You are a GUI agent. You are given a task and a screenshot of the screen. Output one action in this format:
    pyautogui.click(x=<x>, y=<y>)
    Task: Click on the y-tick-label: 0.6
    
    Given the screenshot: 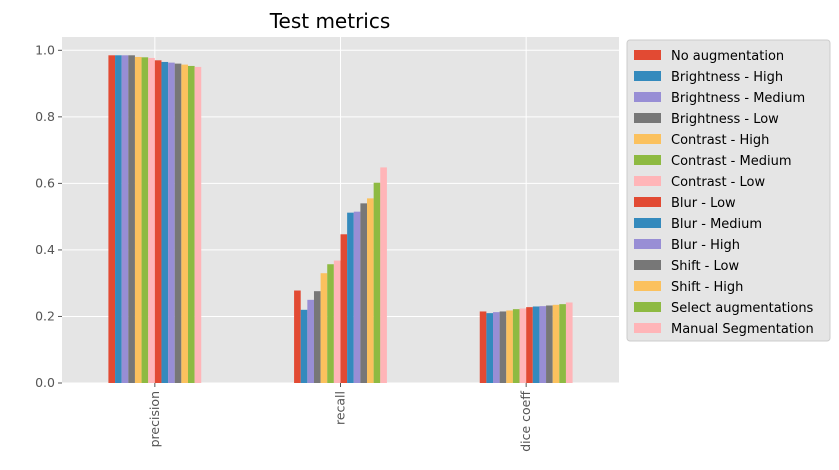 What is the action you would take?
    pyautogui.click(x=45, y=182)
    